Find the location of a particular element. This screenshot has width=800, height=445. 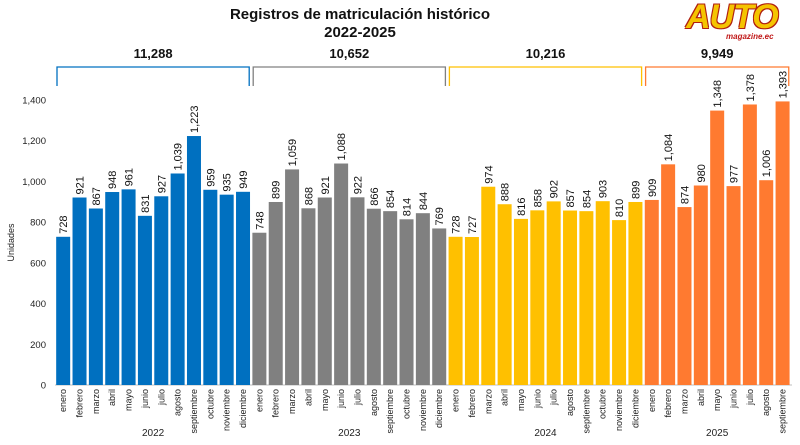

bar-2023-marzo is located at coordinates (292, 277).